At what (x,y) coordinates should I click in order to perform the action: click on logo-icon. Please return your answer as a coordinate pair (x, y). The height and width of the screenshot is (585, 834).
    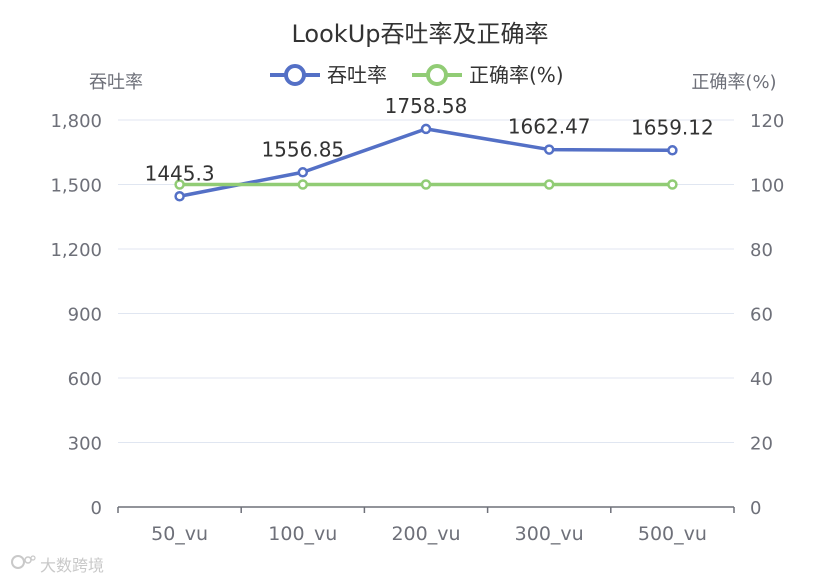
    Looking at the image, I should click on (23, 564).